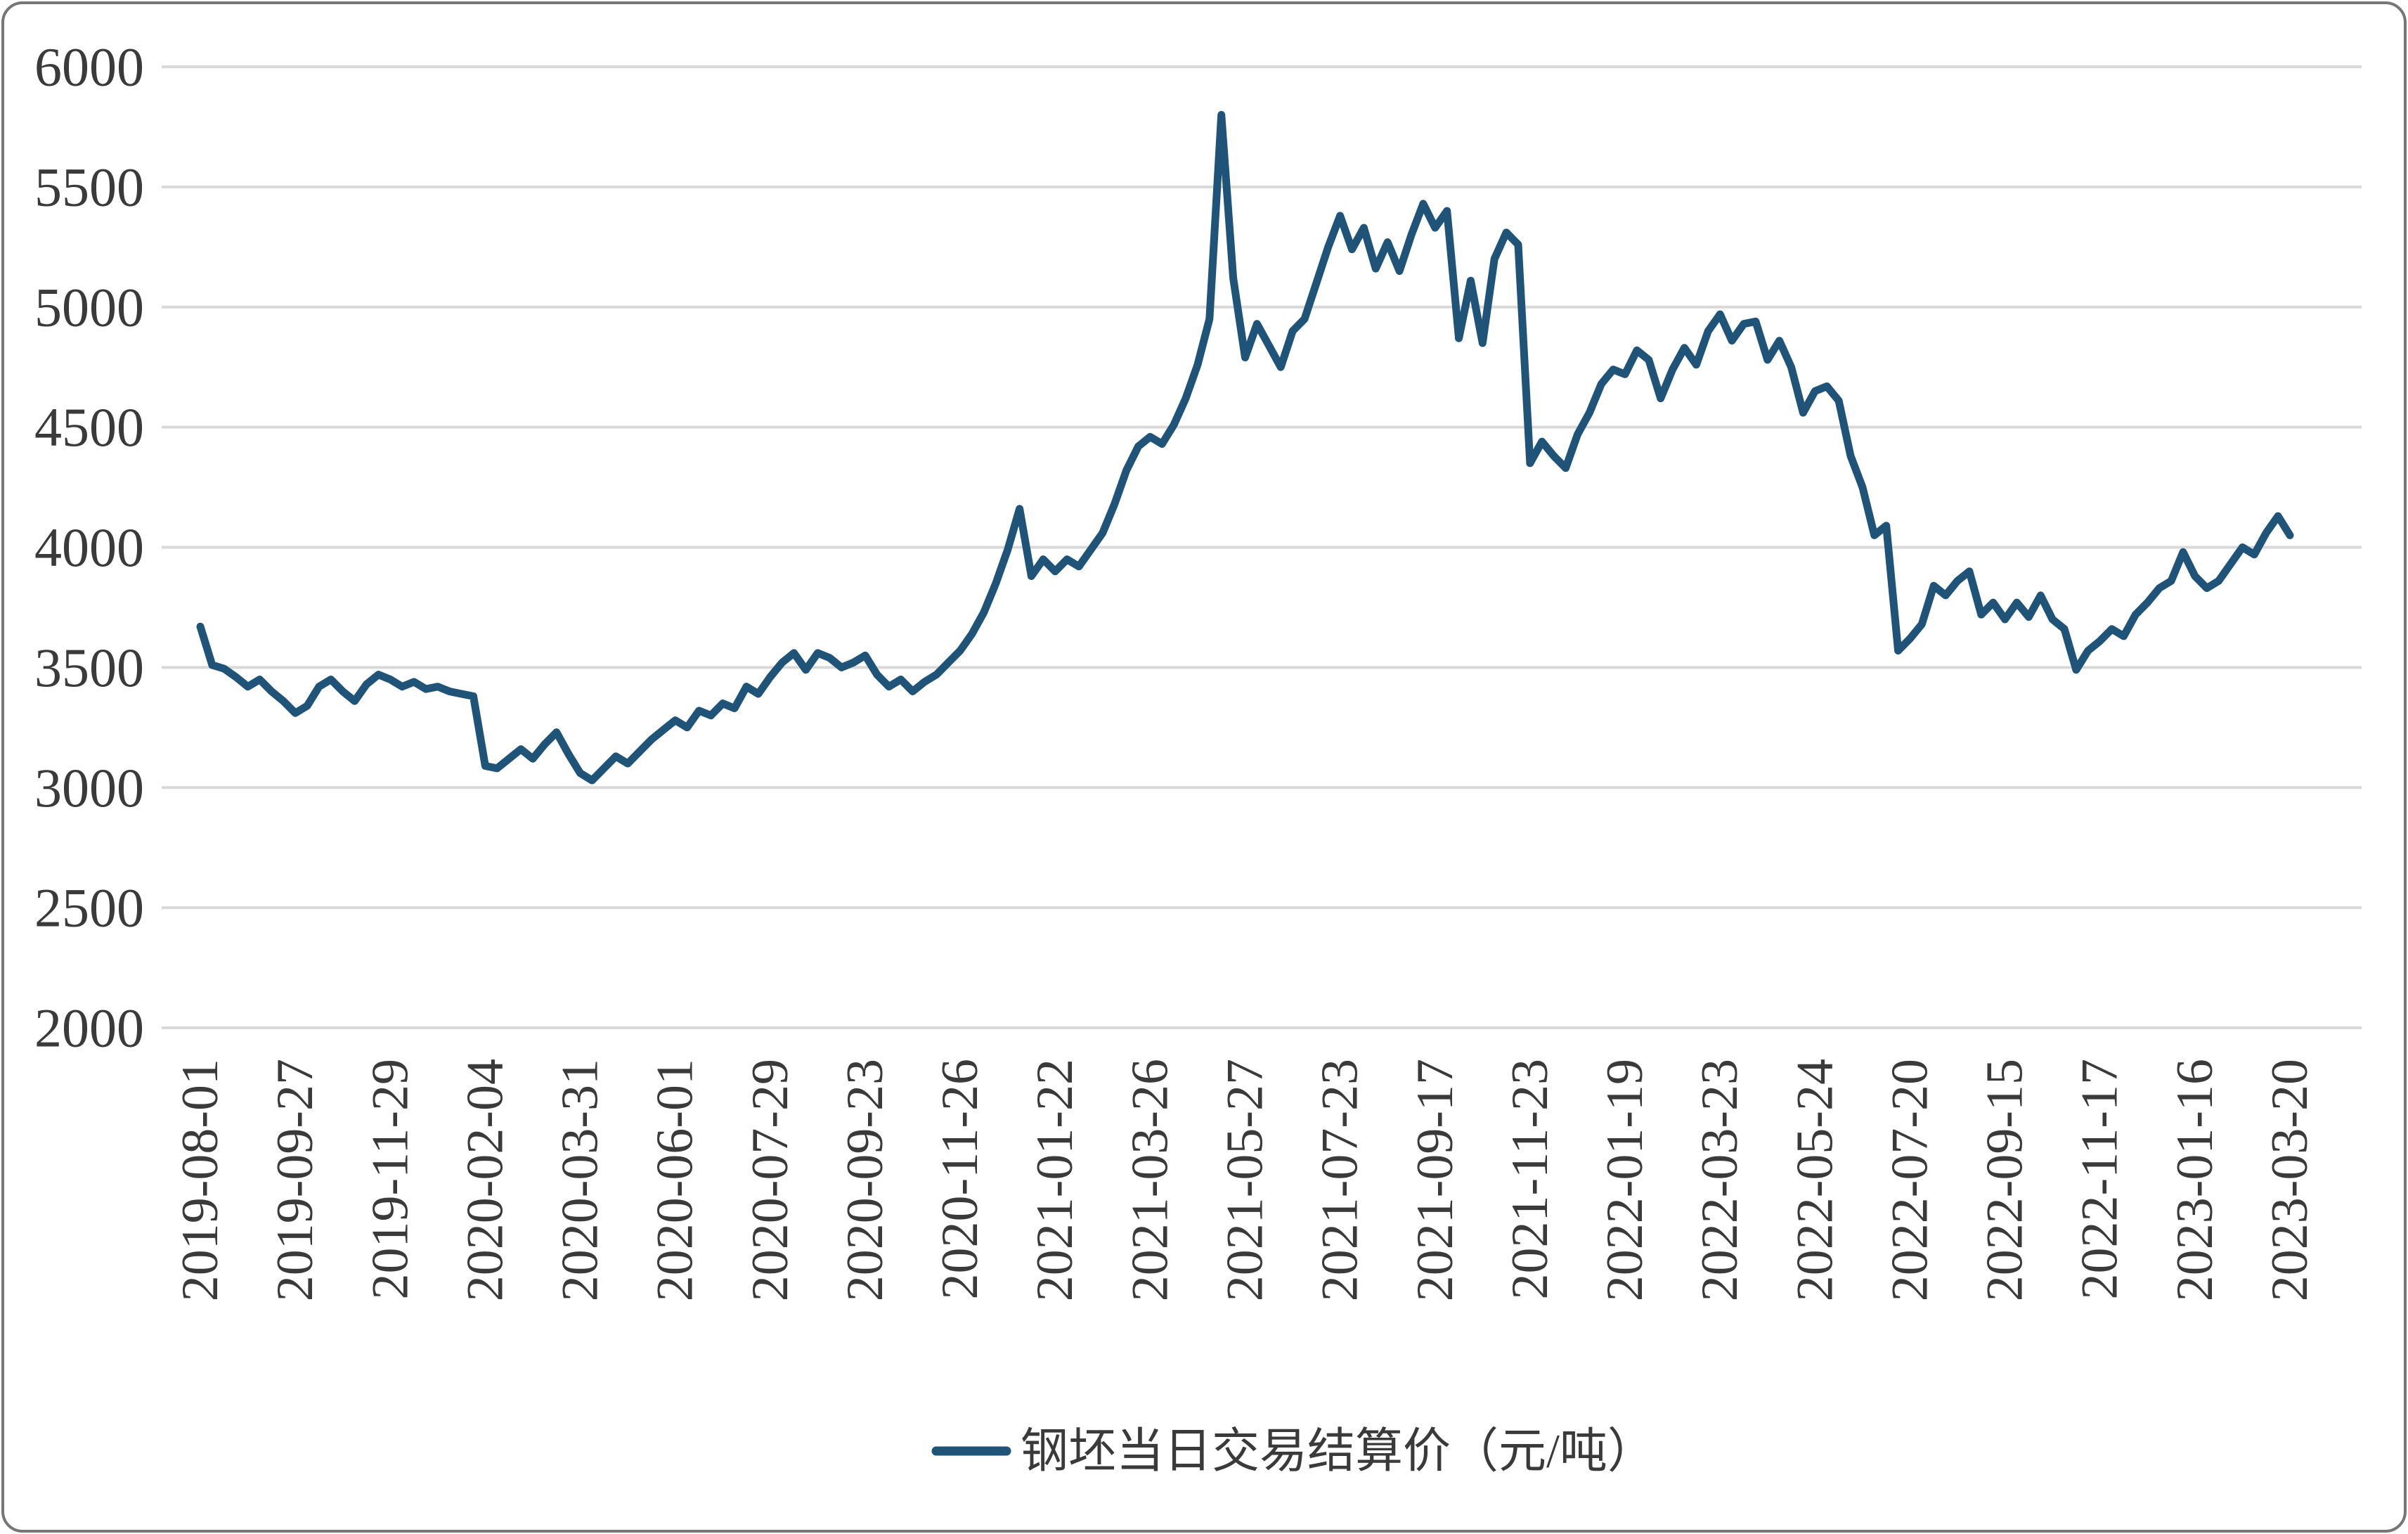 The image size is (2408, 1534). I want to click on x-tick-label: 2020-03-31, so click(580, 1180).